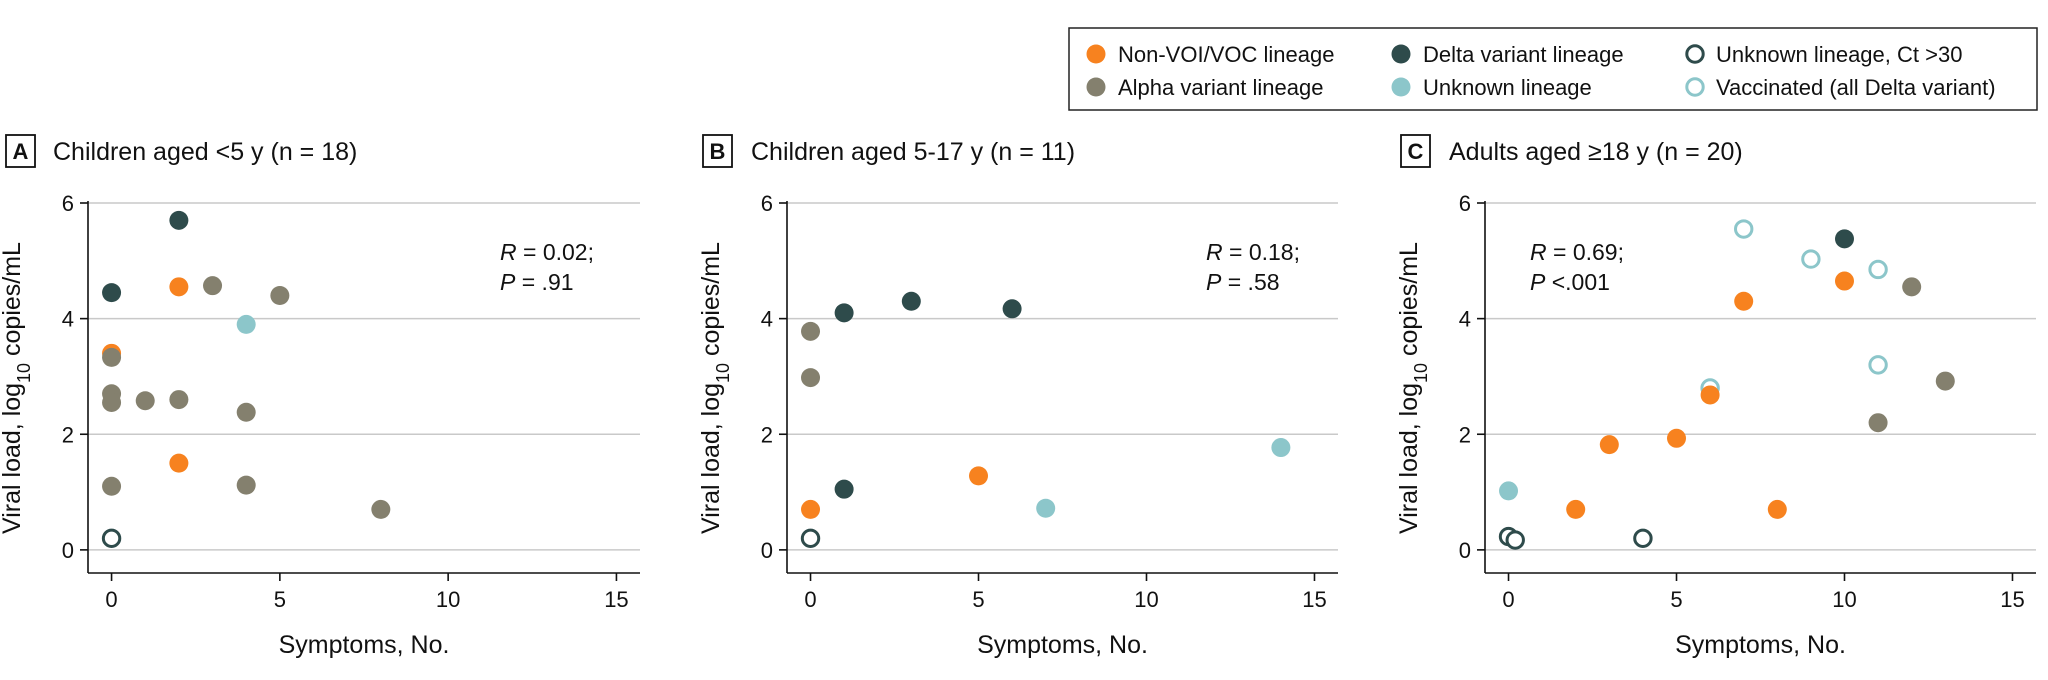 The width and height of the screenshot is (2048, 680). I want to click on panel-a-y-tick-label-2: 4, so click(68, 319).